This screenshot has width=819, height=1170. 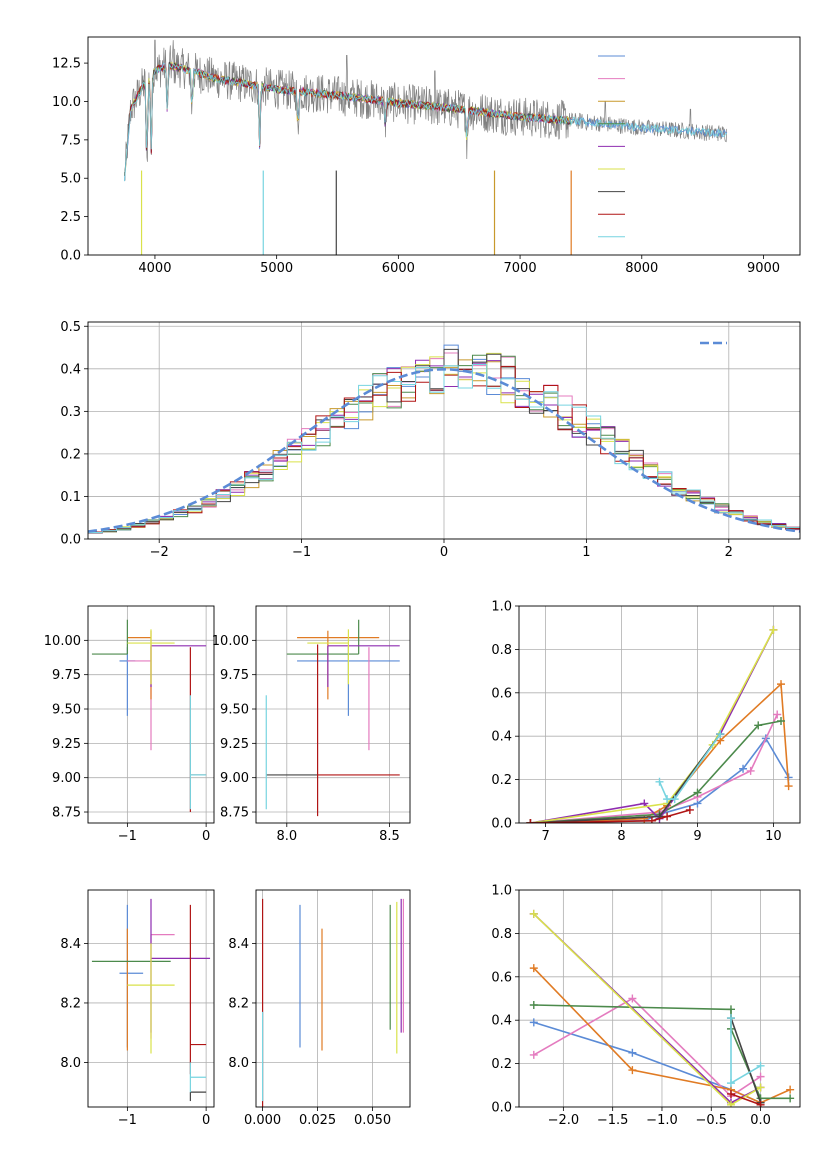 I want to click on observed-spectrum, so click(x=426, y=110).